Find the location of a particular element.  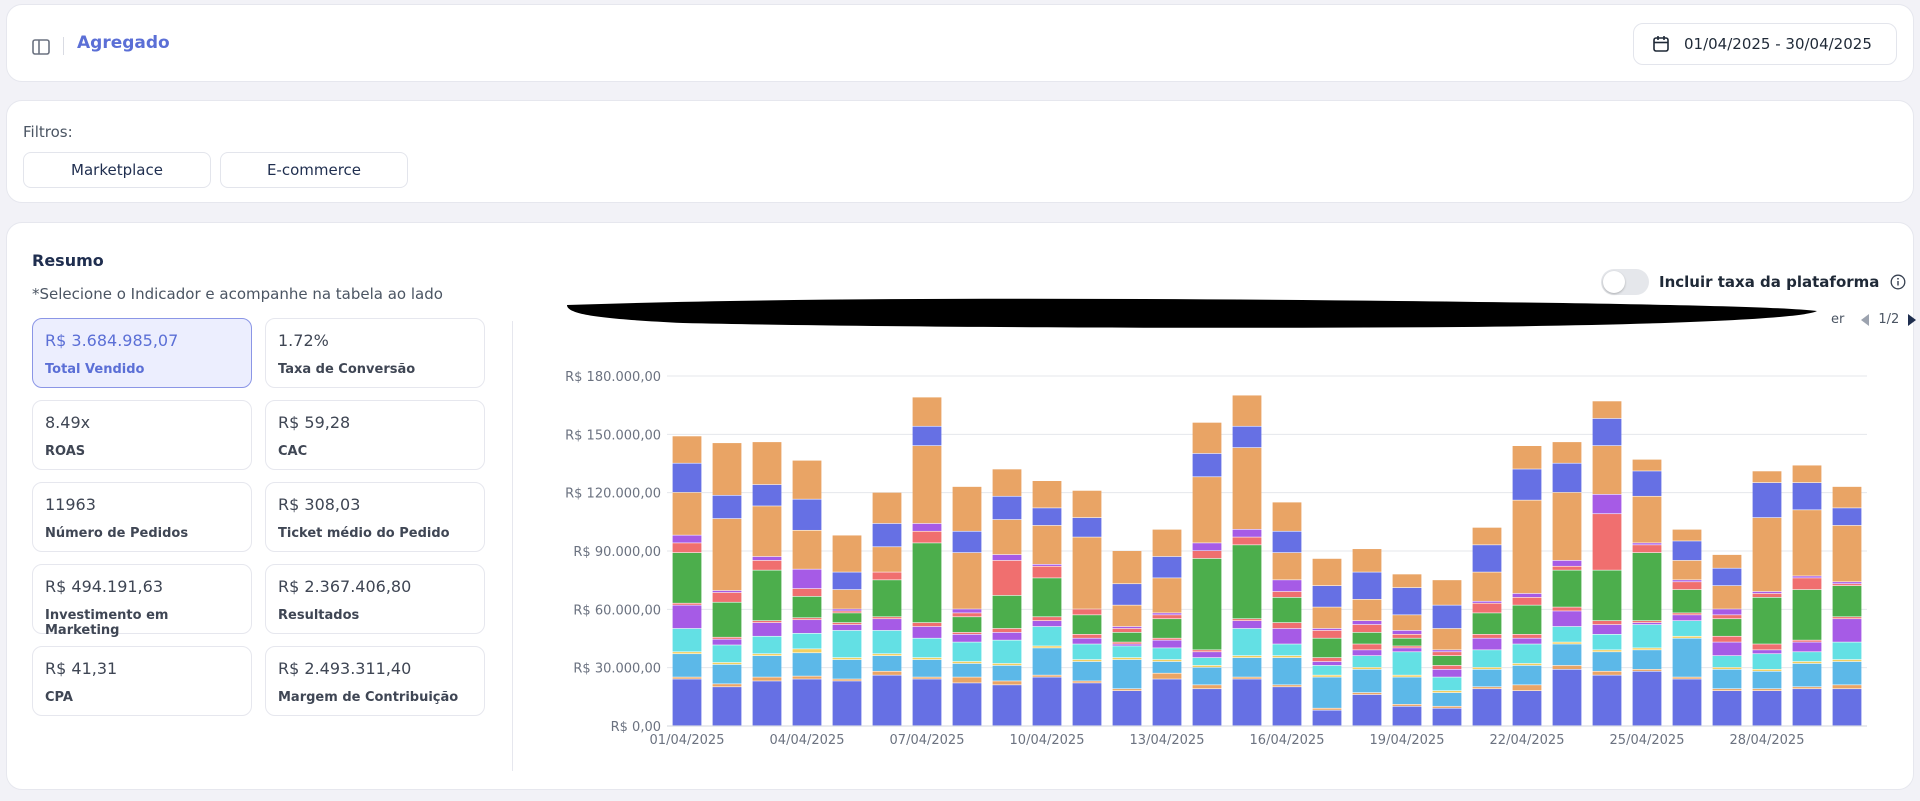

date-range-picker: 01/04/2025 - 30/04/2025 is located at coordinates (1765, 44).